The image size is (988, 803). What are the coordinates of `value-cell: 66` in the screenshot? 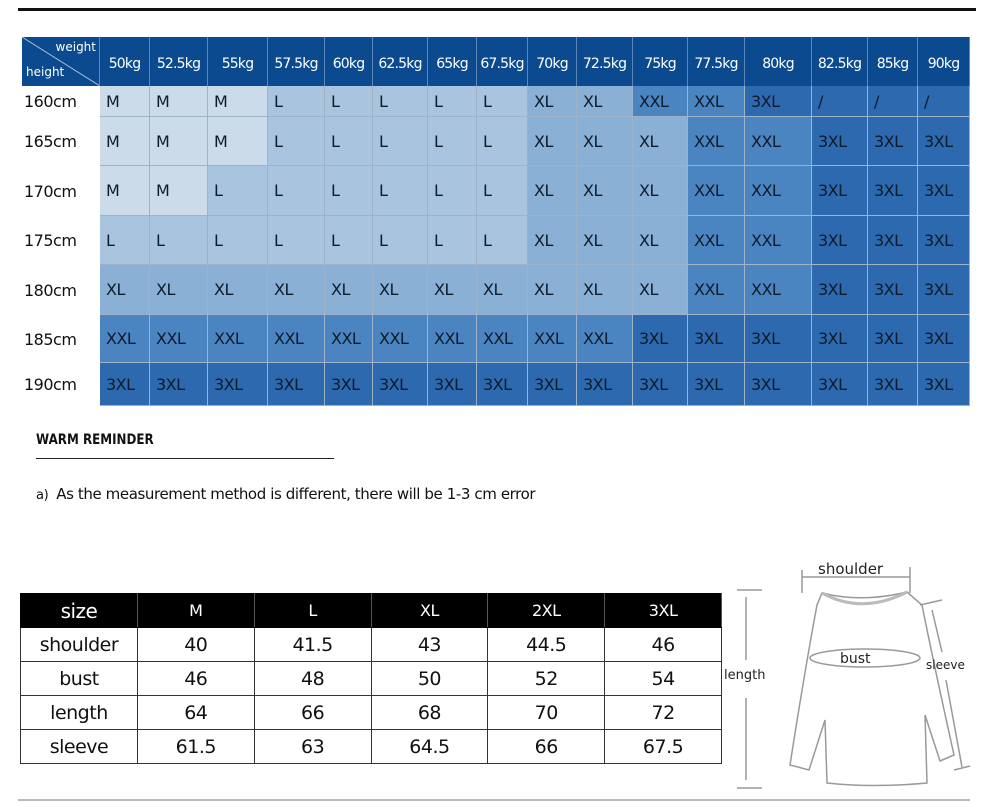 It's located at (312, 712).